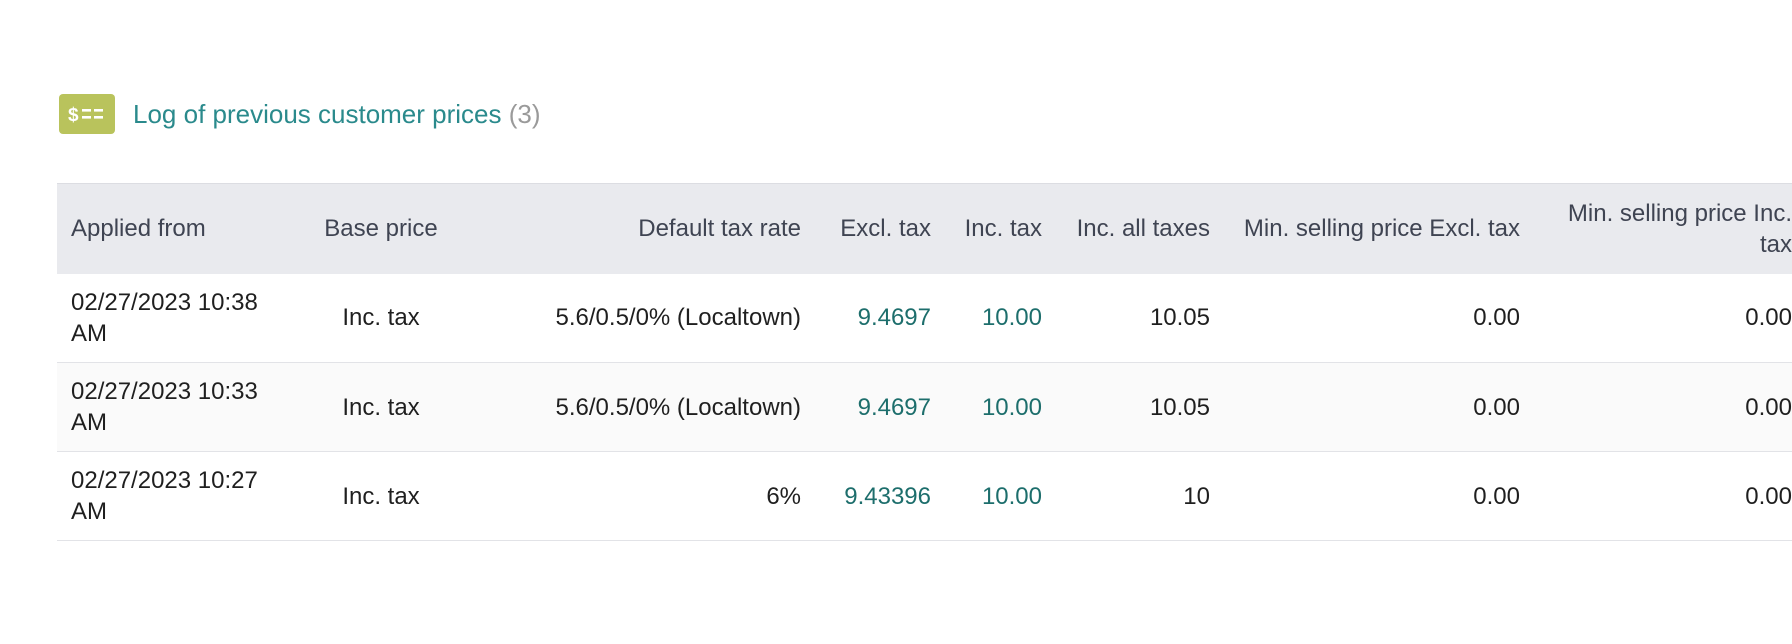 Image resolution: width=1792 pixels, height=644 pixels. I want to click on inc-all-taxes-cell: 10, so click(1196, 496).